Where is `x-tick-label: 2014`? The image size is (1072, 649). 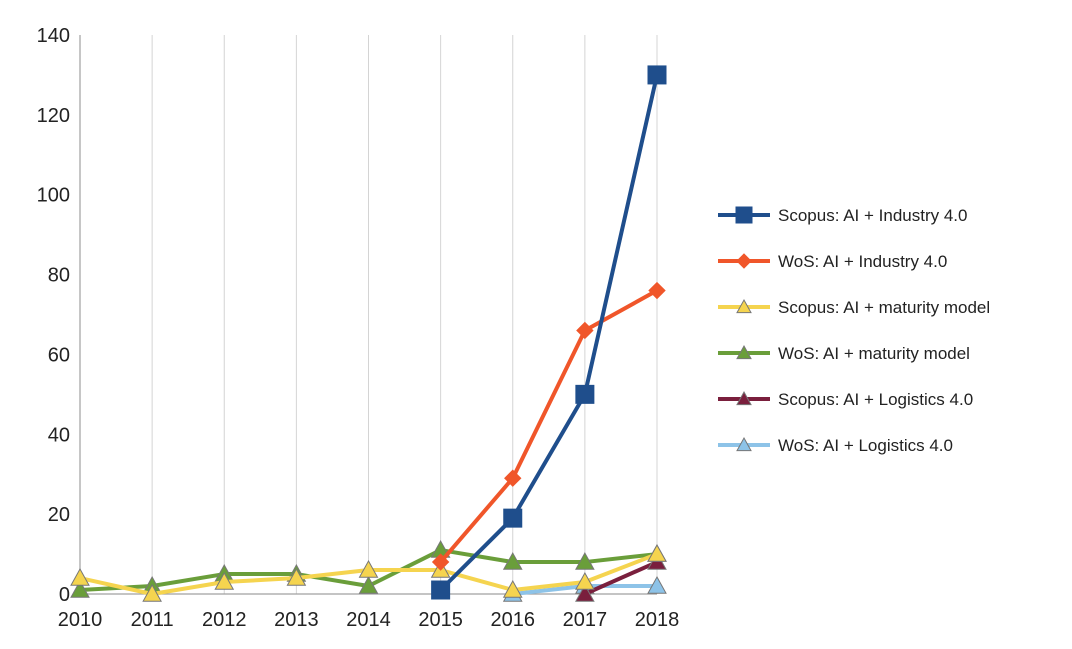
x-tick-label: 2014 is located at coordinates (368, 620).